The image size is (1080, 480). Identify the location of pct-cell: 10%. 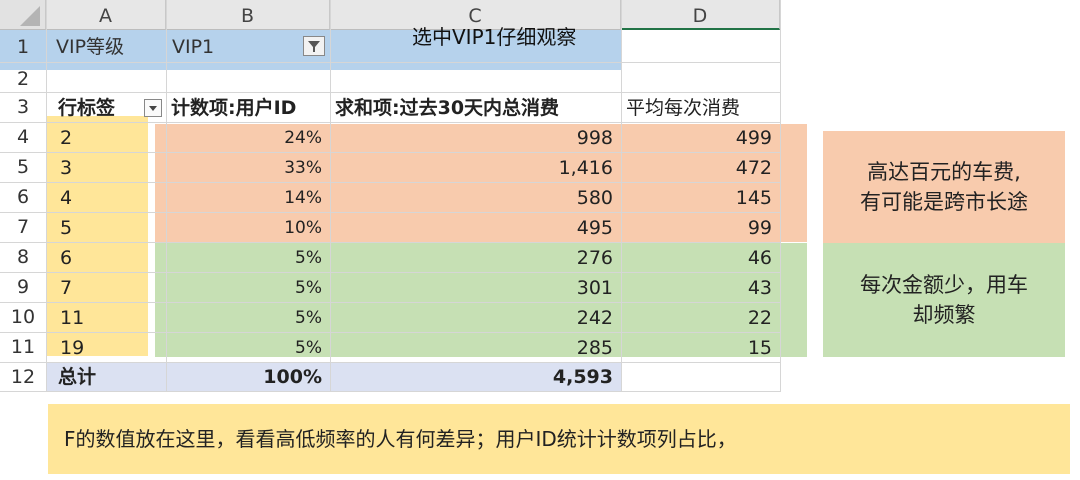
(303, 228).